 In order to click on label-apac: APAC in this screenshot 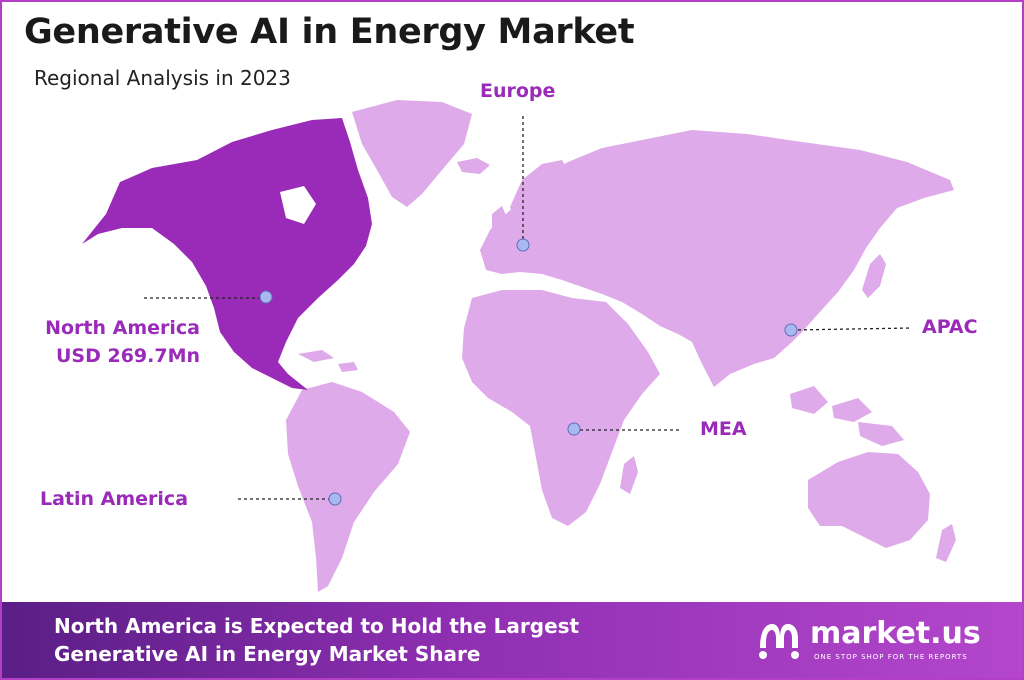, I will do `click(950, 327)`.